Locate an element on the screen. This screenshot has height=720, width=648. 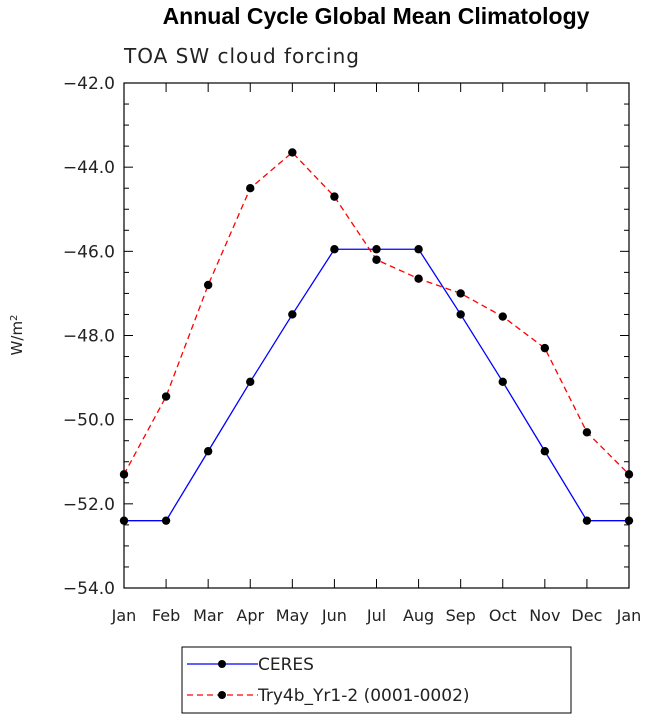
legend-box is located at coordinates (376, 680).